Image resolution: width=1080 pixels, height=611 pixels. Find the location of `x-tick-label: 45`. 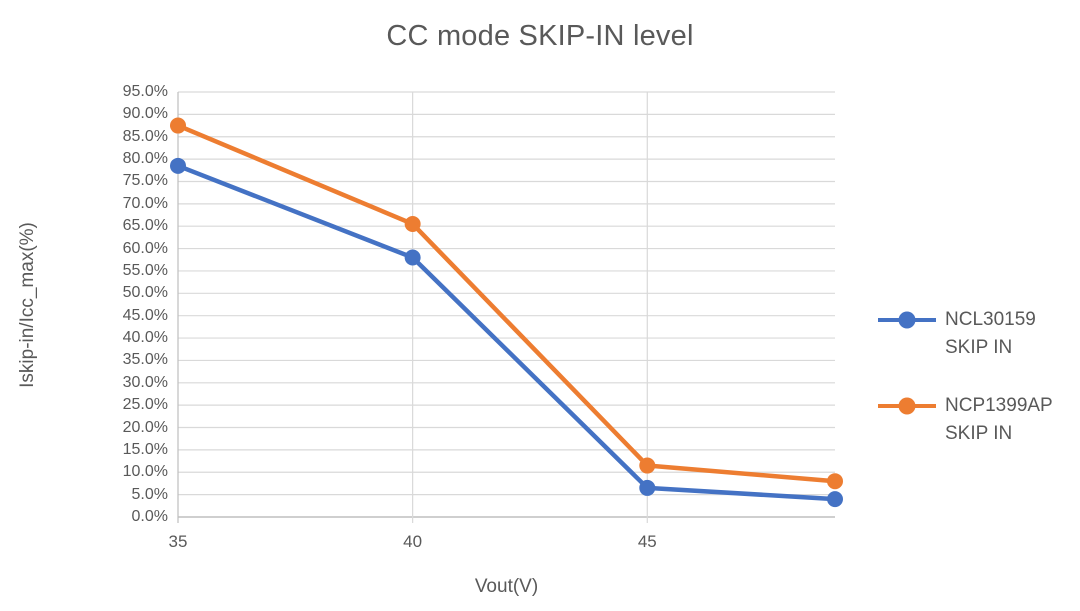

x-tick-label: 45 is located at coordinates (647, 541).